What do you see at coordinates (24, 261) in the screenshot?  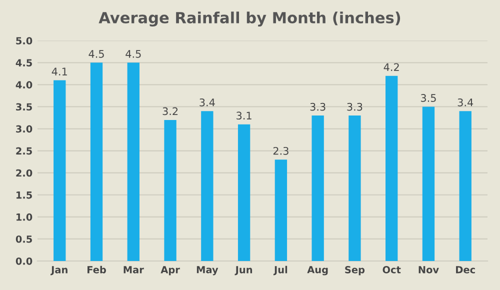 I see `y-tick-label: 0.0` at bounding box center [24, 261].